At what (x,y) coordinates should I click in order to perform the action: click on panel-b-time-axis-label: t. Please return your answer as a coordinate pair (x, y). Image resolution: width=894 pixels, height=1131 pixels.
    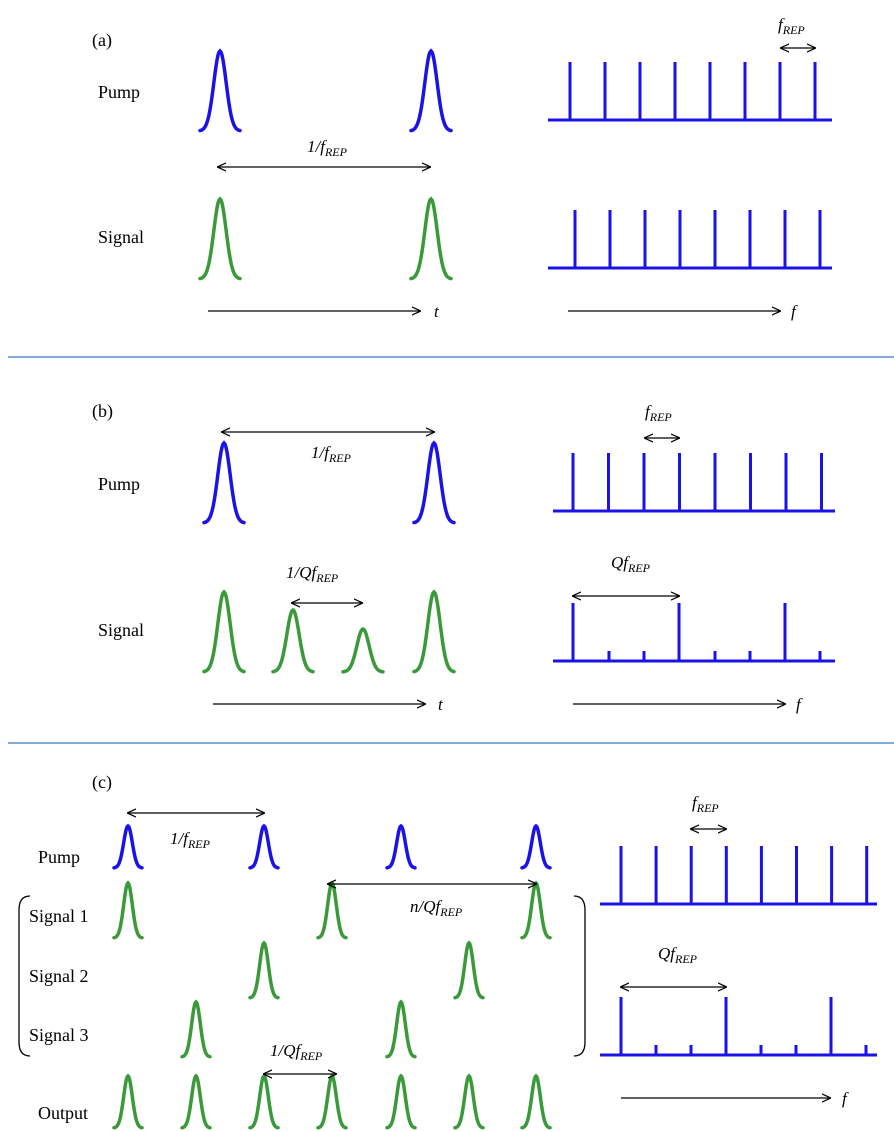
    Looking at the image, I should click on (441, 704).